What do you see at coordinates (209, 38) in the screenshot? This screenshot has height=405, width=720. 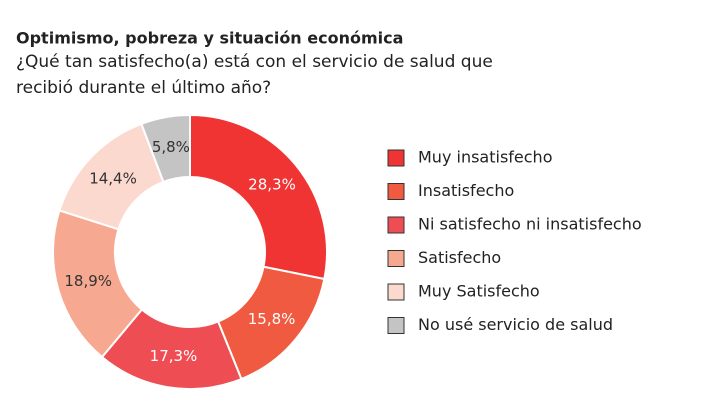 I see `chart-title: Optimismo, pobreza y situación económica` at bounding box center [209, 38].